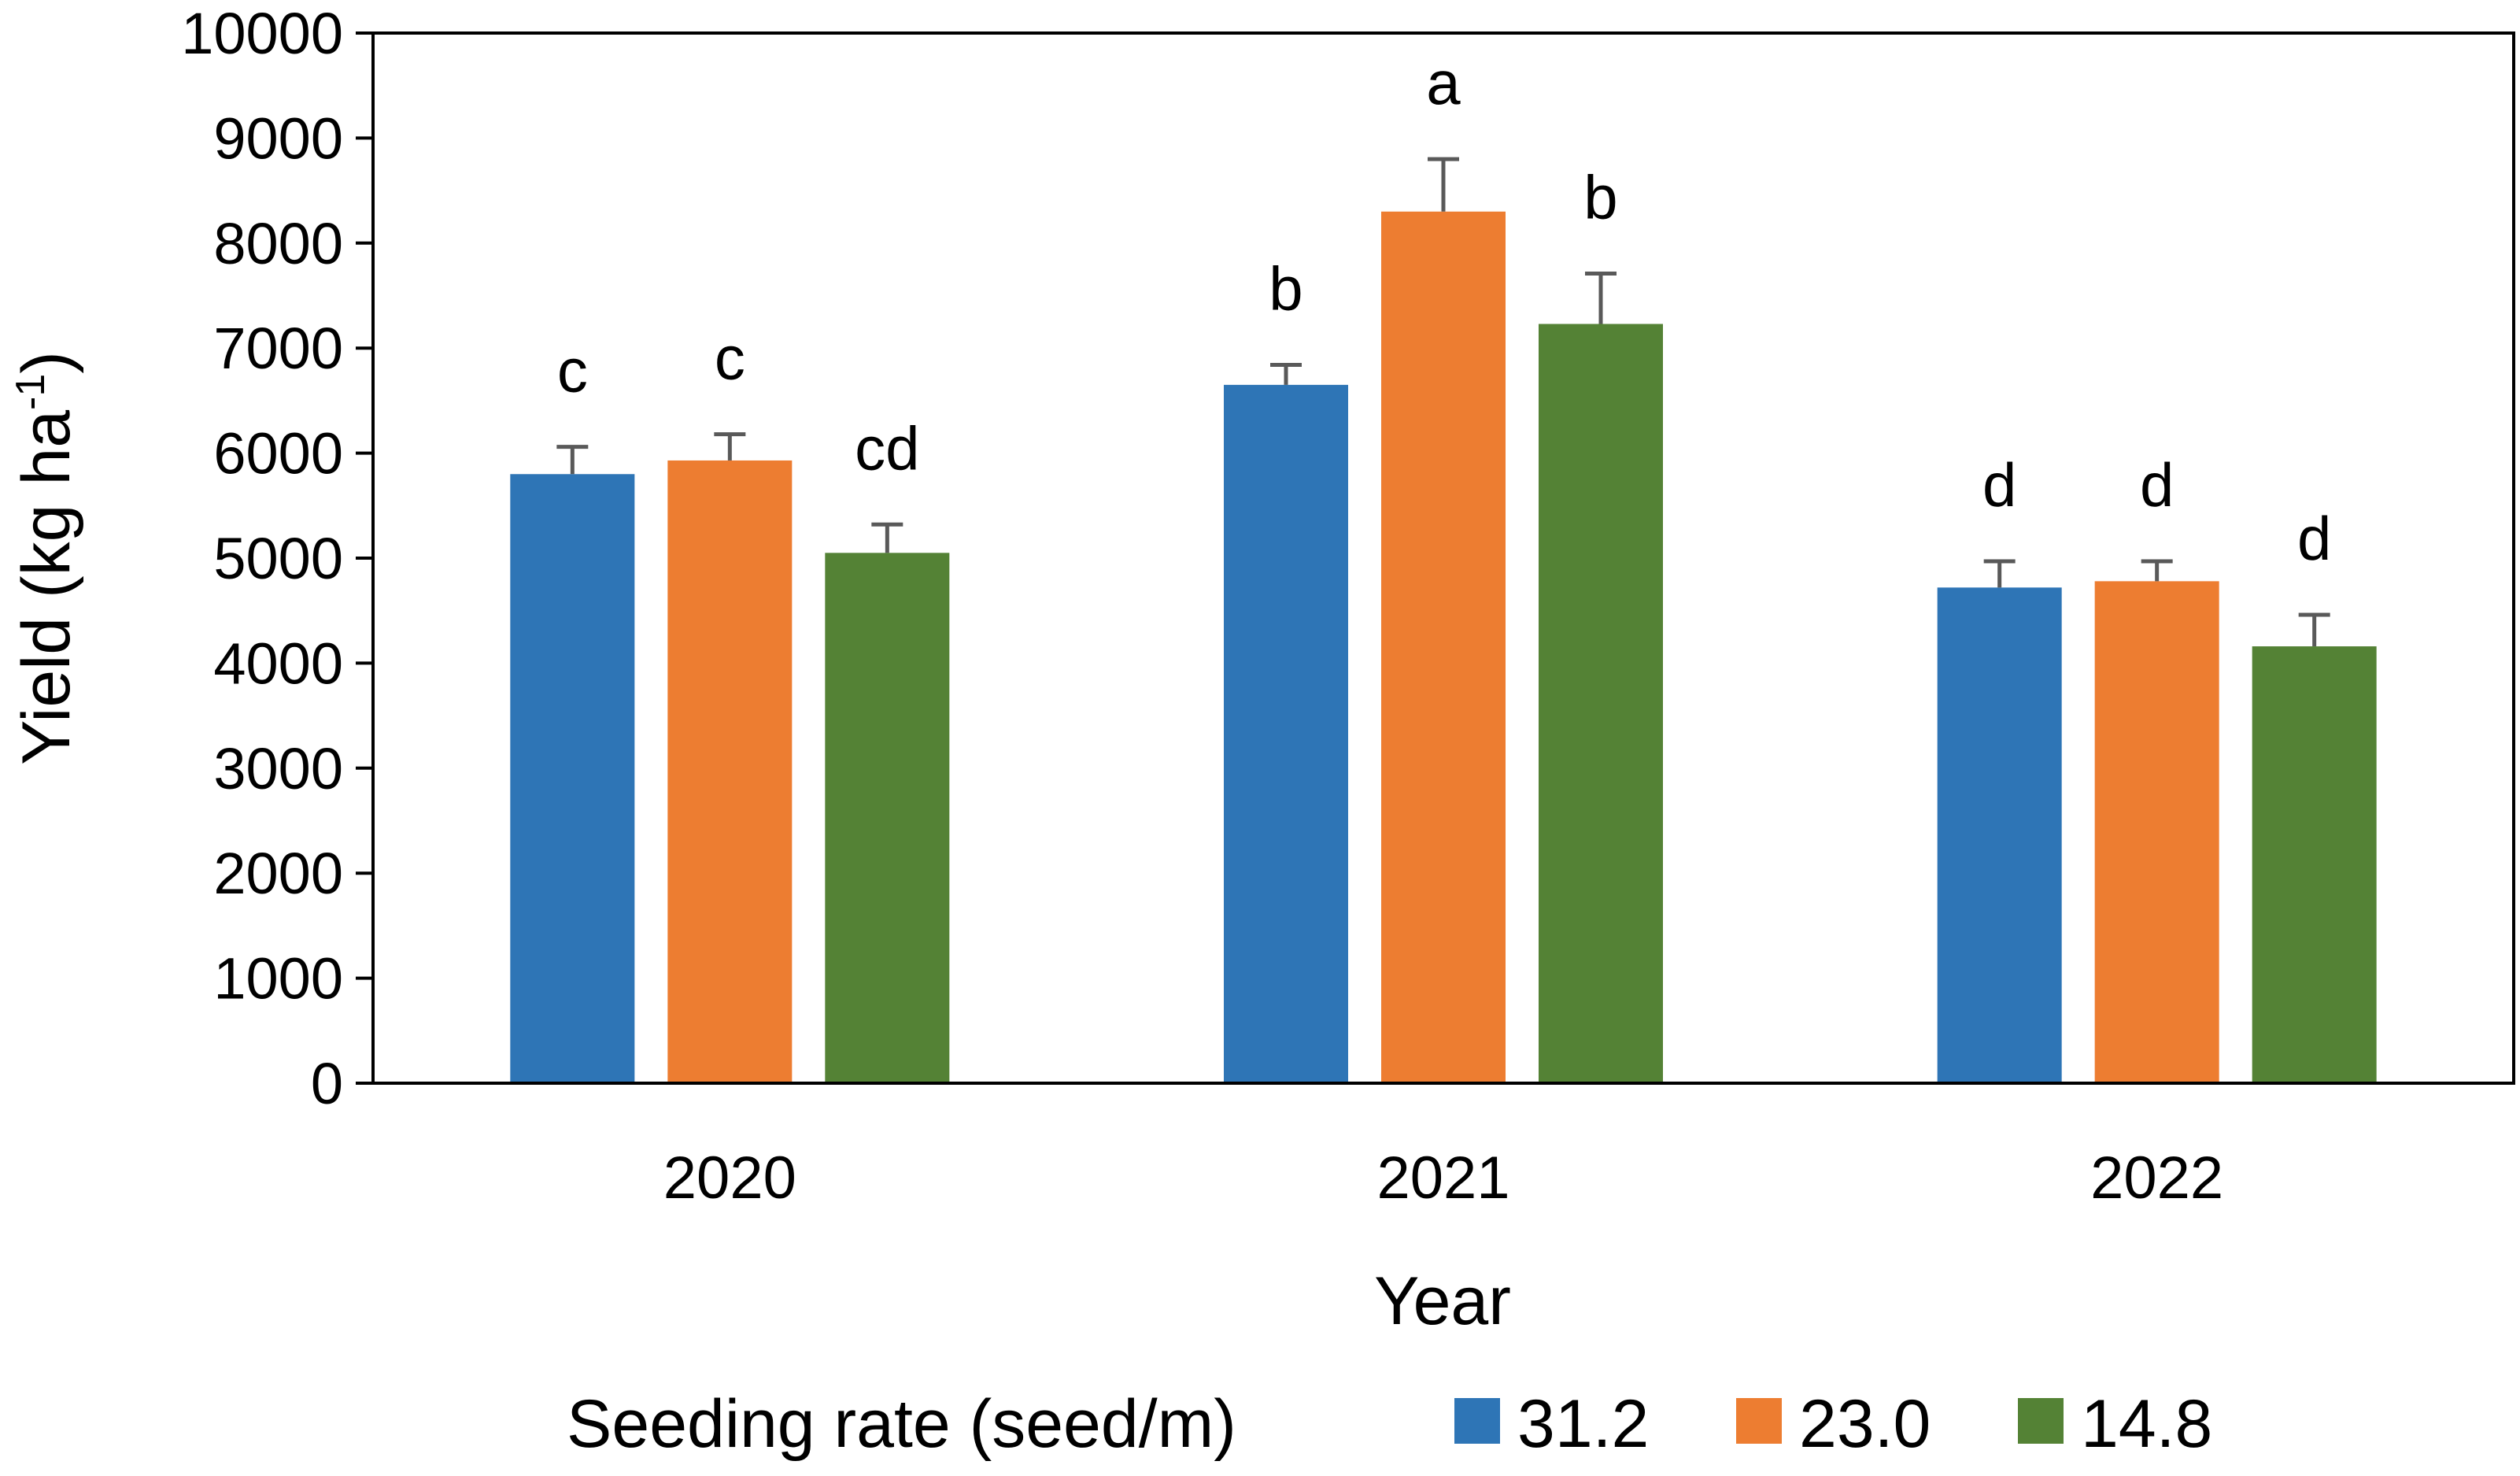  Describe the element at coordinates (887, 818) in the screenshot. I see `bar-2020-14.8` at that location.